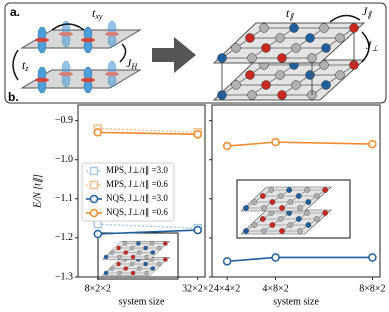  Describe the element at coordinates (64, 159) in the screenshot. I see `y-tick-label: −1.0` at that location.